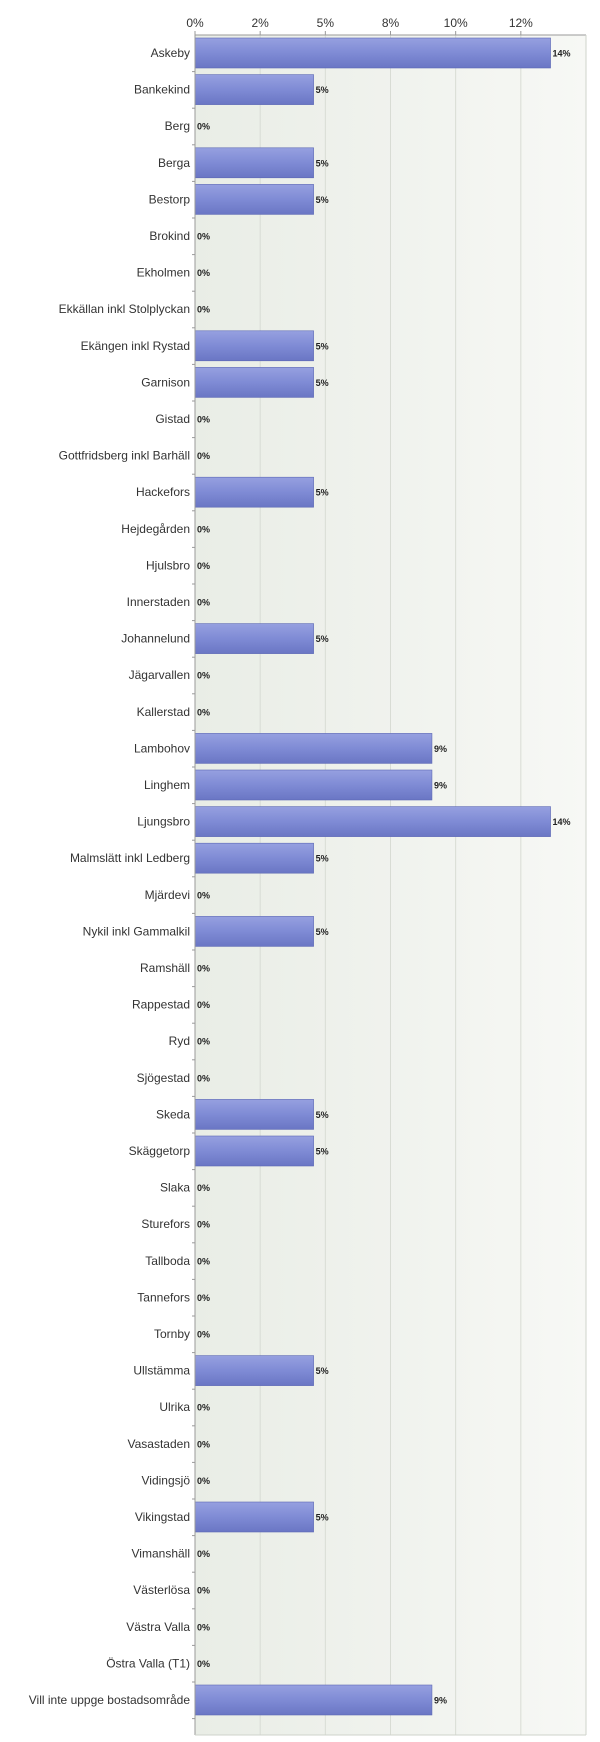  I want to click on category-label: Gistad, so click(172, 419).